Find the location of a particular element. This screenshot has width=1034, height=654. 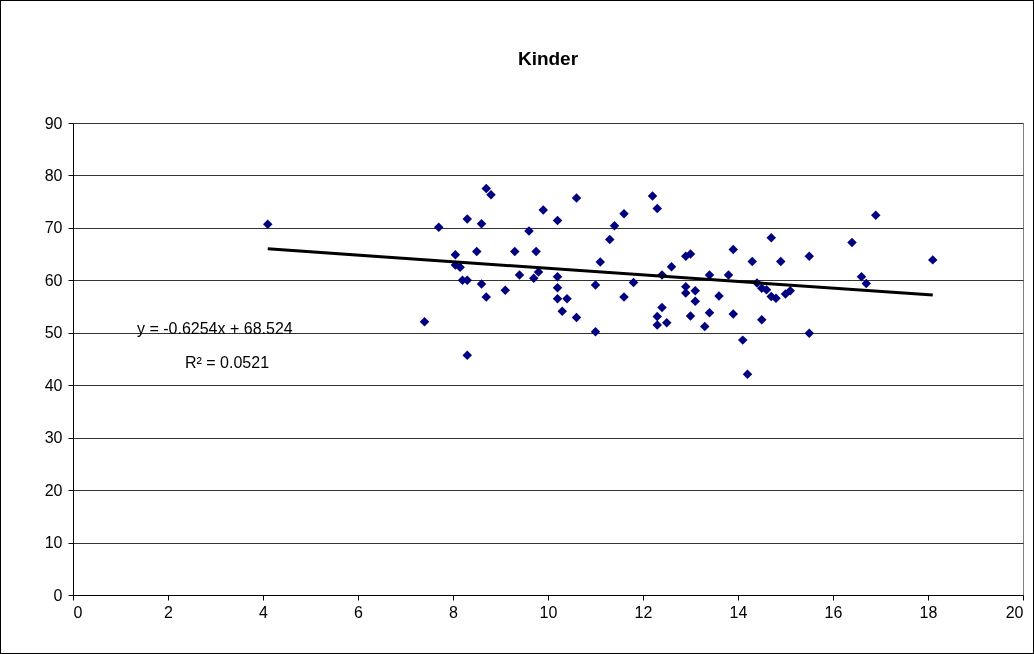

annotation: R² = 0.0521 is located at coordinates (227, 362).